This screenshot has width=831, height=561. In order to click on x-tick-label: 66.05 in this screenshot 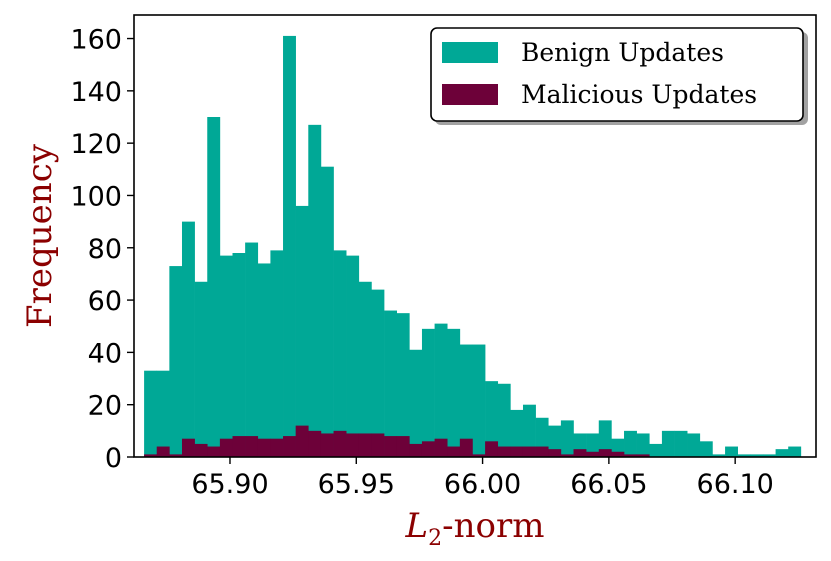, I will do `click(608, 484)`.